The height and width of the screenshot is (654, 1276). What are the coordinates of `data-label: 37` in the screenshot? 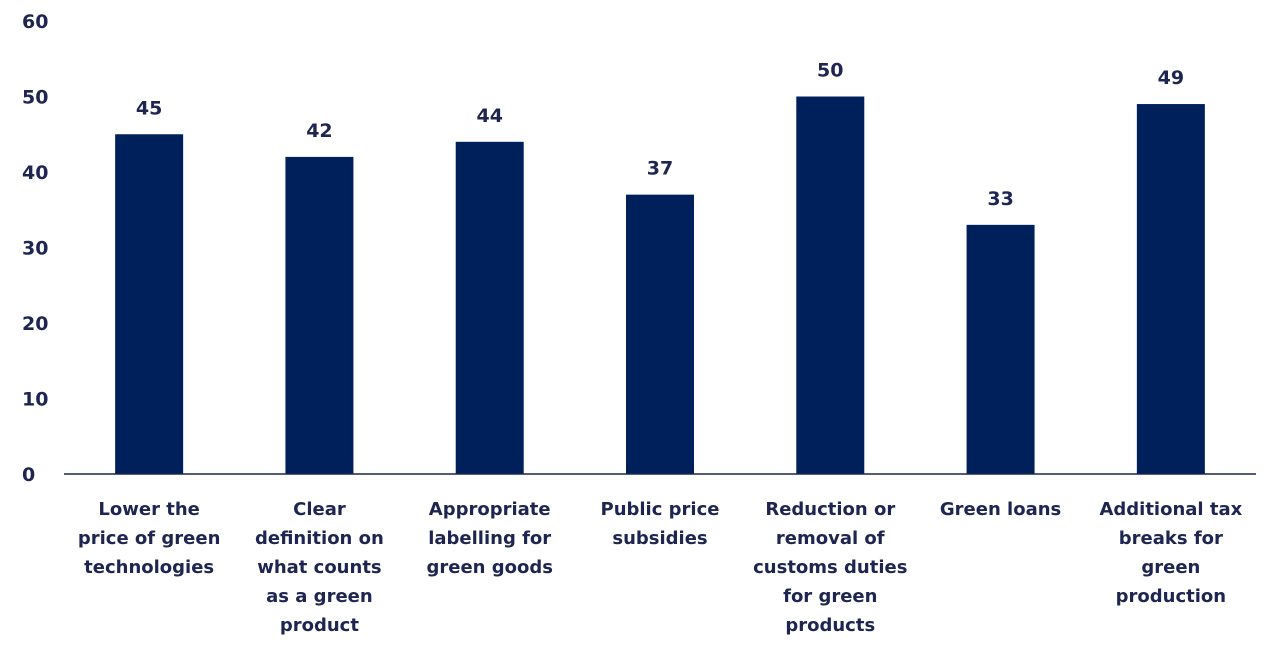 It's located at (660, 169).